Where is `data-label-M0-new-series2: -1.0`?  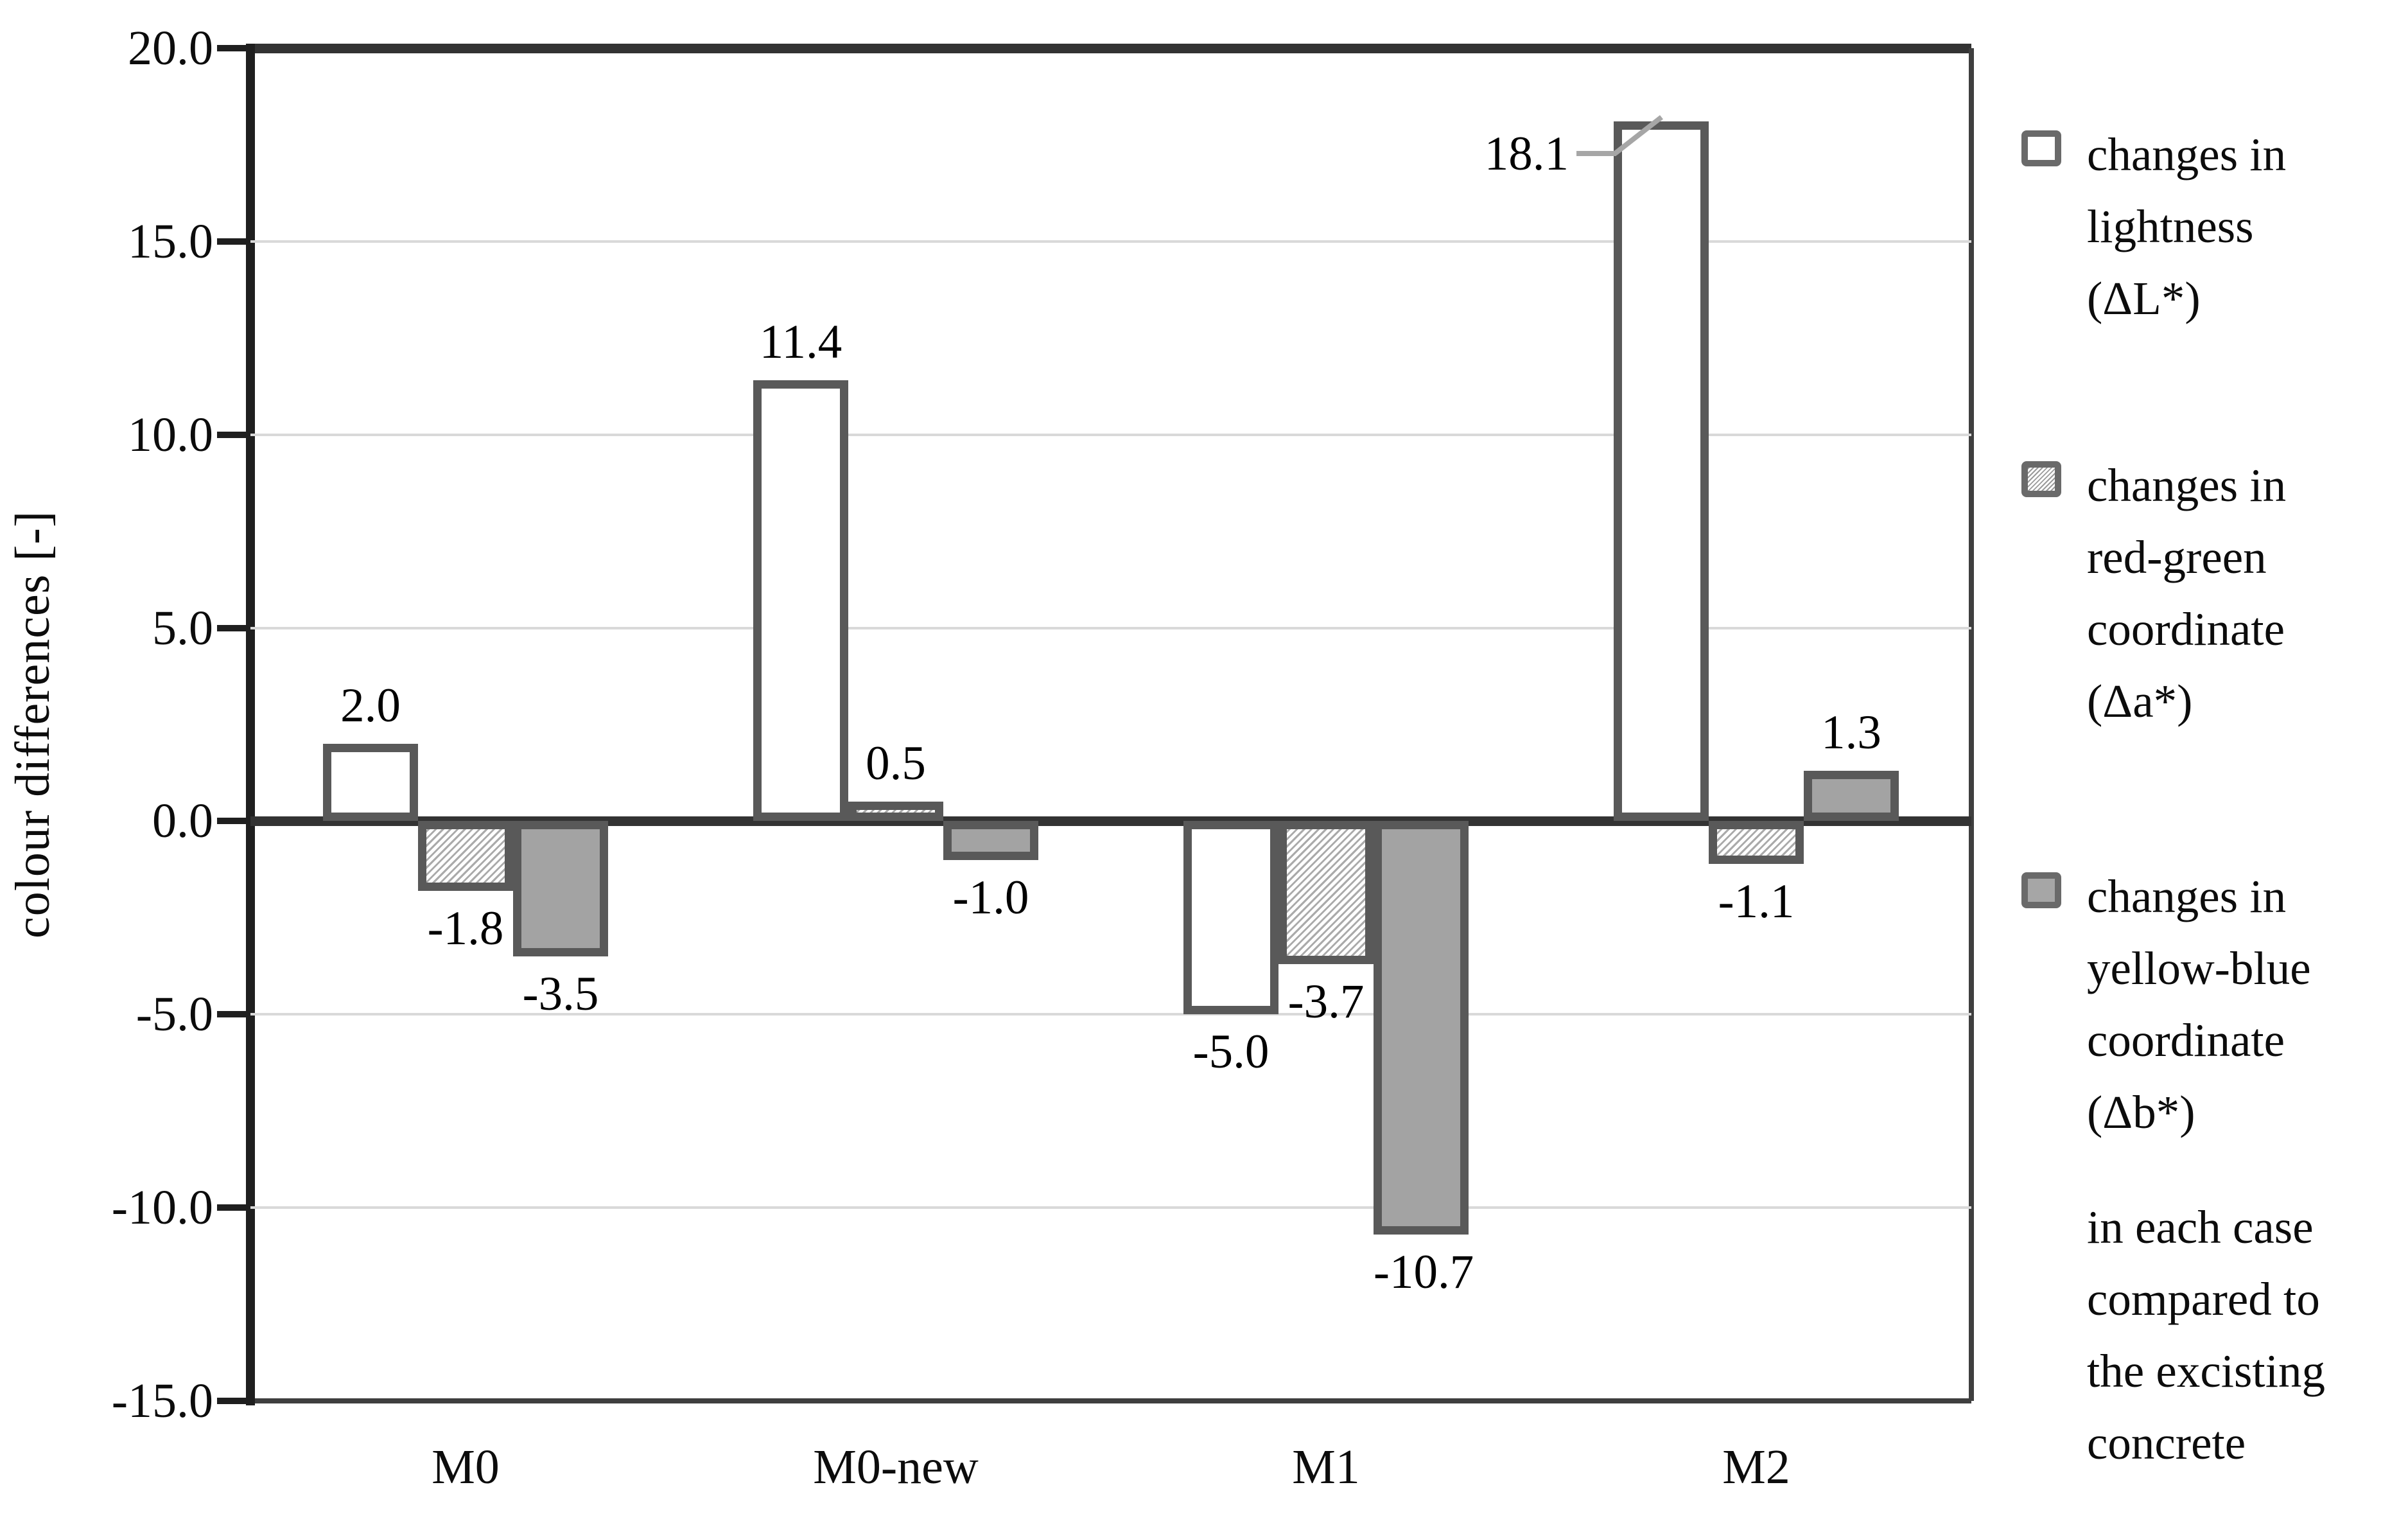
data-label-M0-new-series2: -1.0 is located at coordinates (990, 897).